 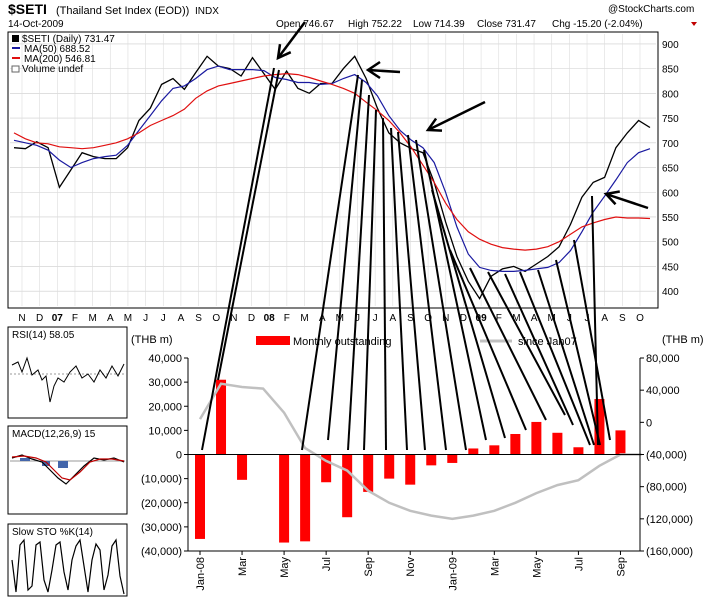 I want to click on down-arrow-icon, so click(x=694, y=24).